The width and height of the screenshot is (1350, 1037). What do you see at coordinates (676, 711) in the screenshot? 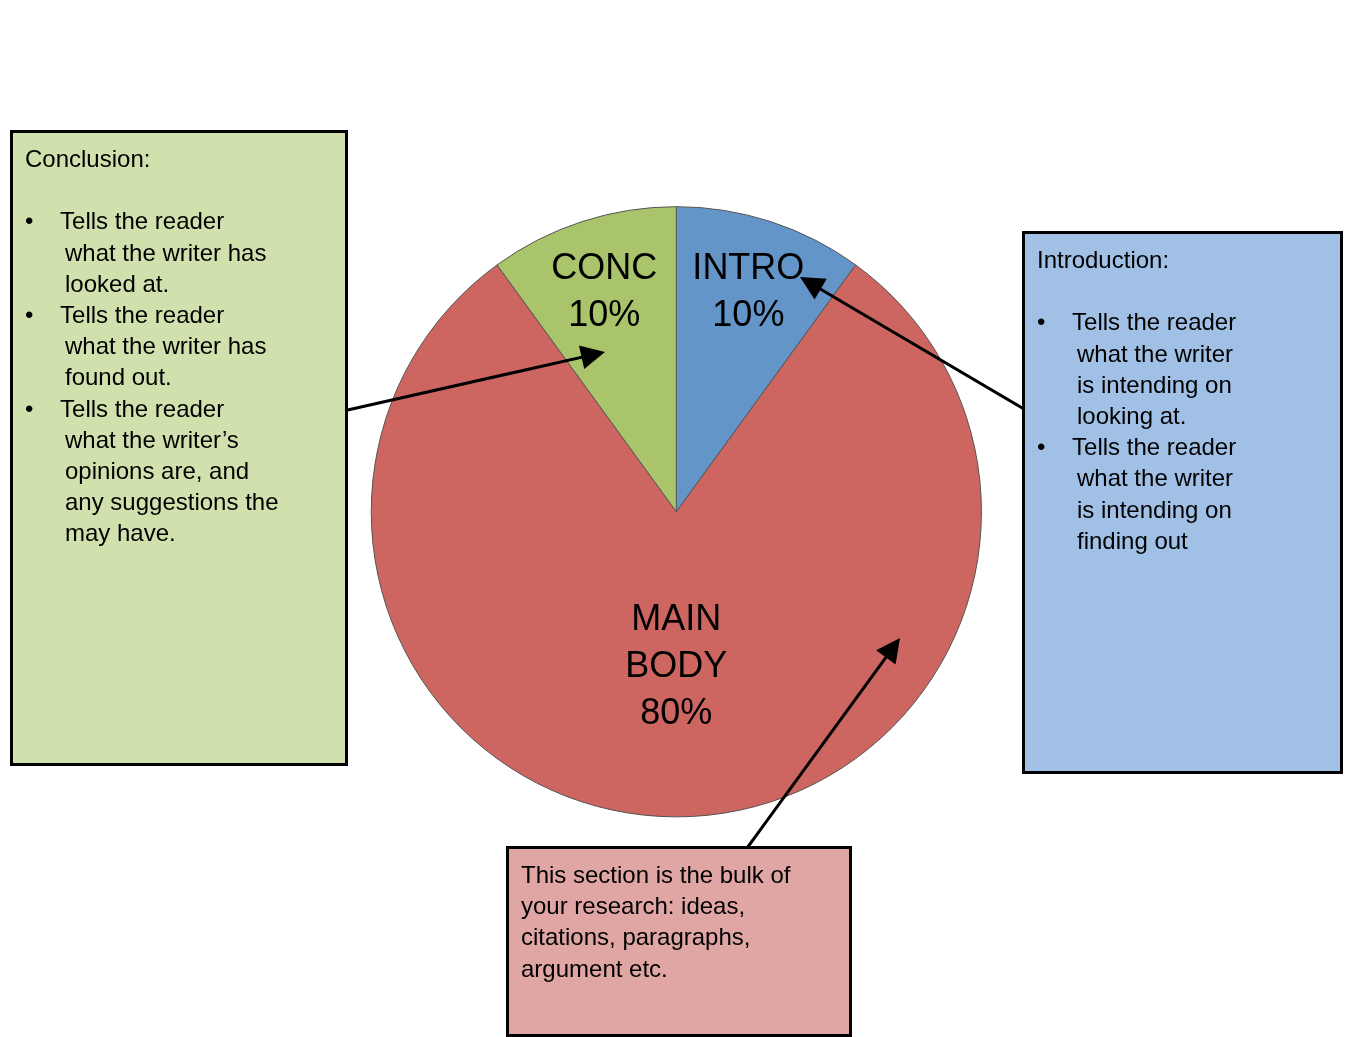
I see `data-label: 80%` at bounding box center [676, 711].